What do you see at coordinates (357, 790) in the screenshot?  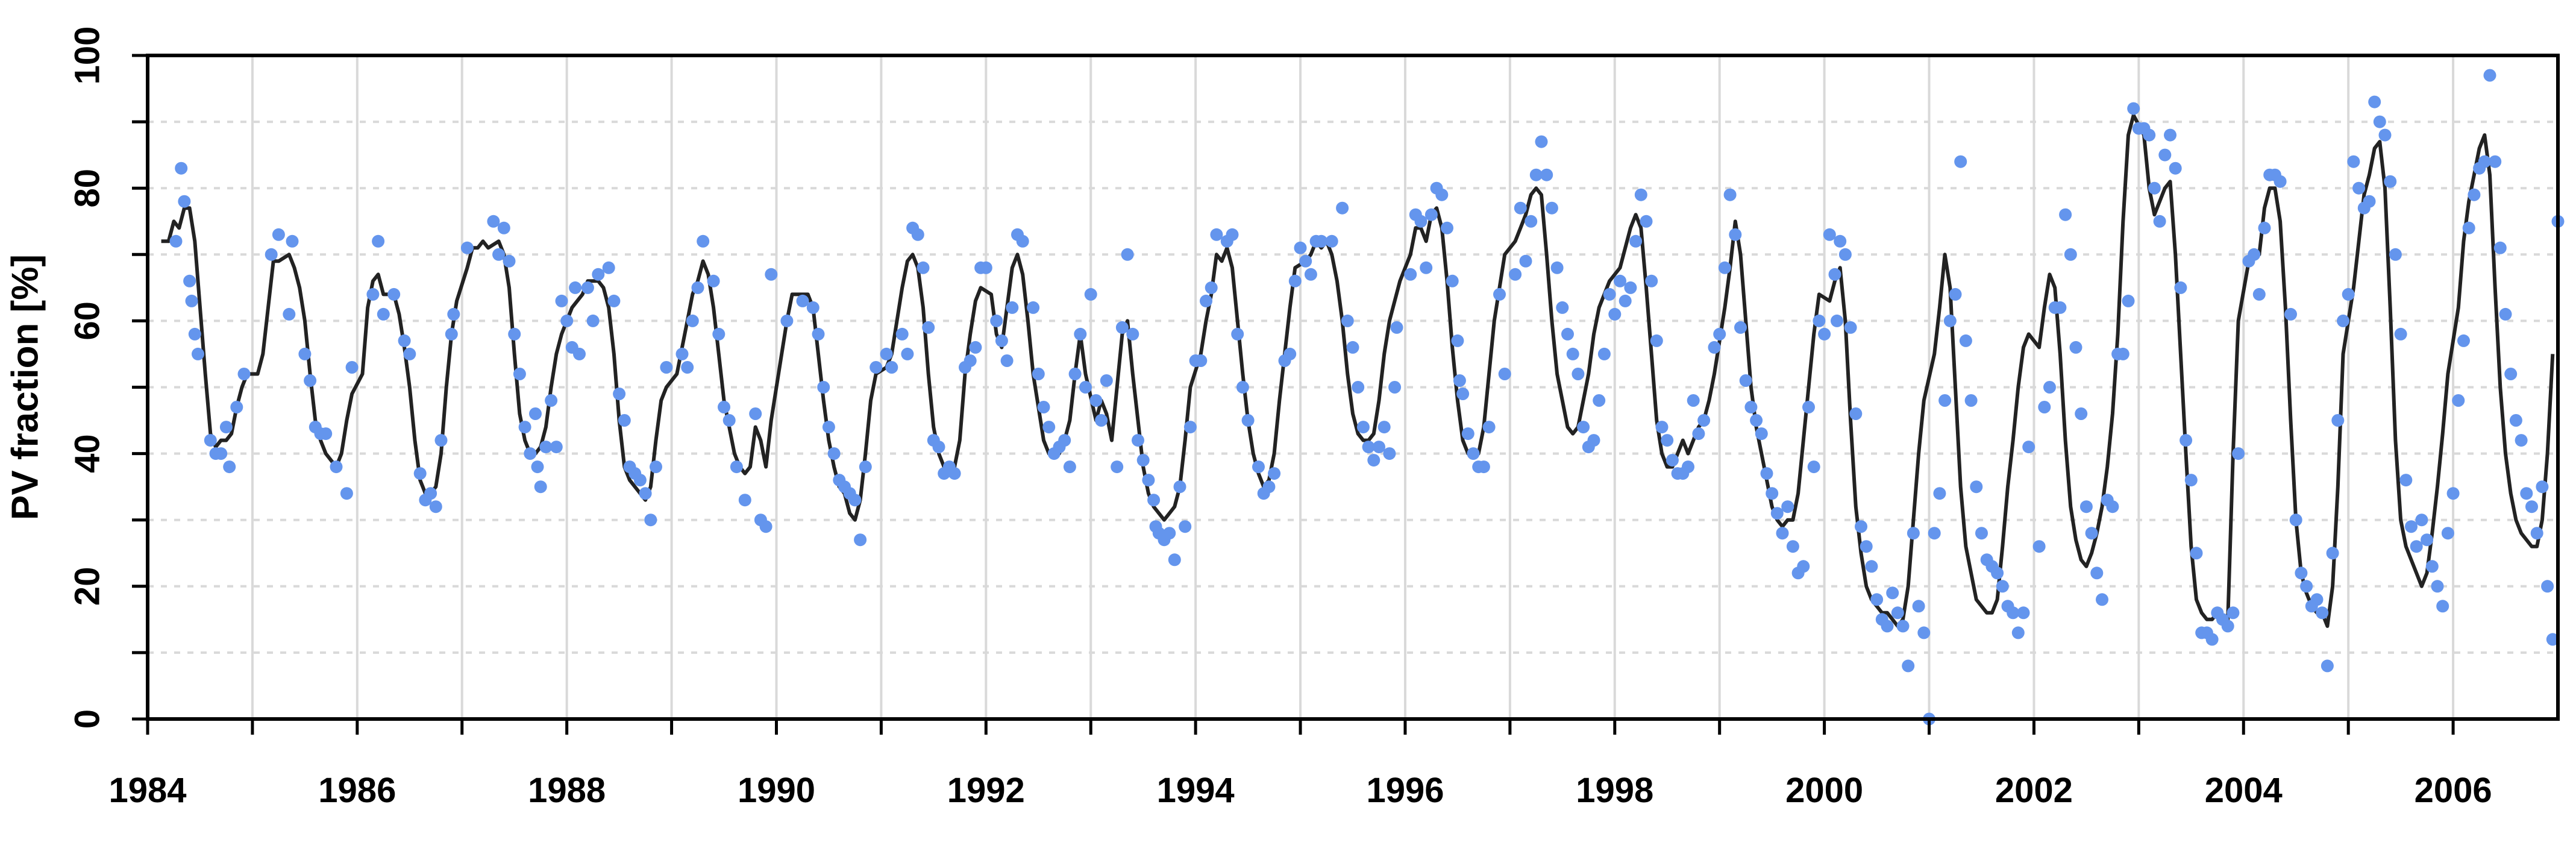 I see `x-tick-label: 1986` at bounding box center [357, 790].